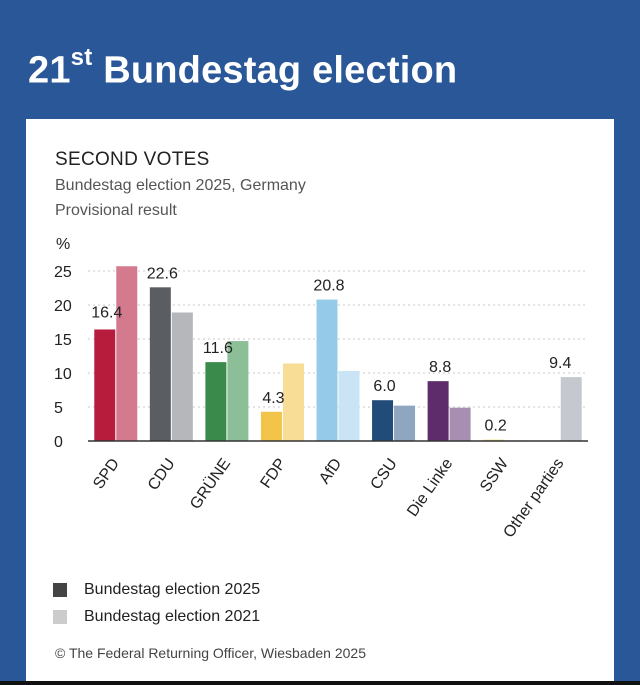  Describe the element at coordinates (58, 408) in the screenshot. I see `y-tick-label-5: 5` at that location.